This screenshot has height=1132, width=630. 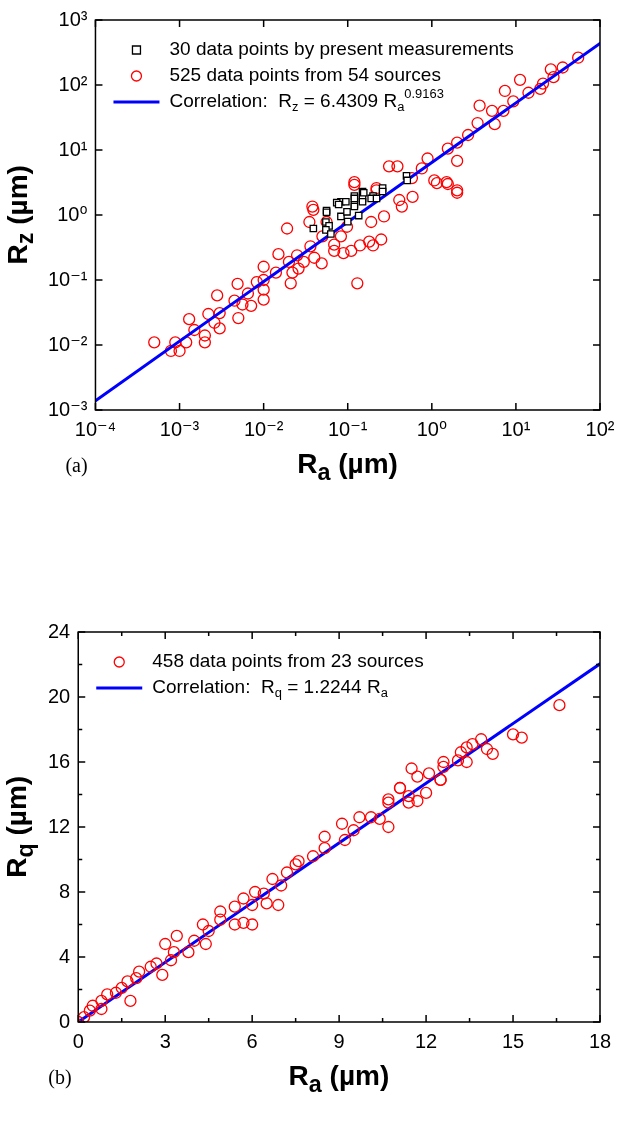 I want to click on y-tick-label: 8, so click(x=65, y=890).